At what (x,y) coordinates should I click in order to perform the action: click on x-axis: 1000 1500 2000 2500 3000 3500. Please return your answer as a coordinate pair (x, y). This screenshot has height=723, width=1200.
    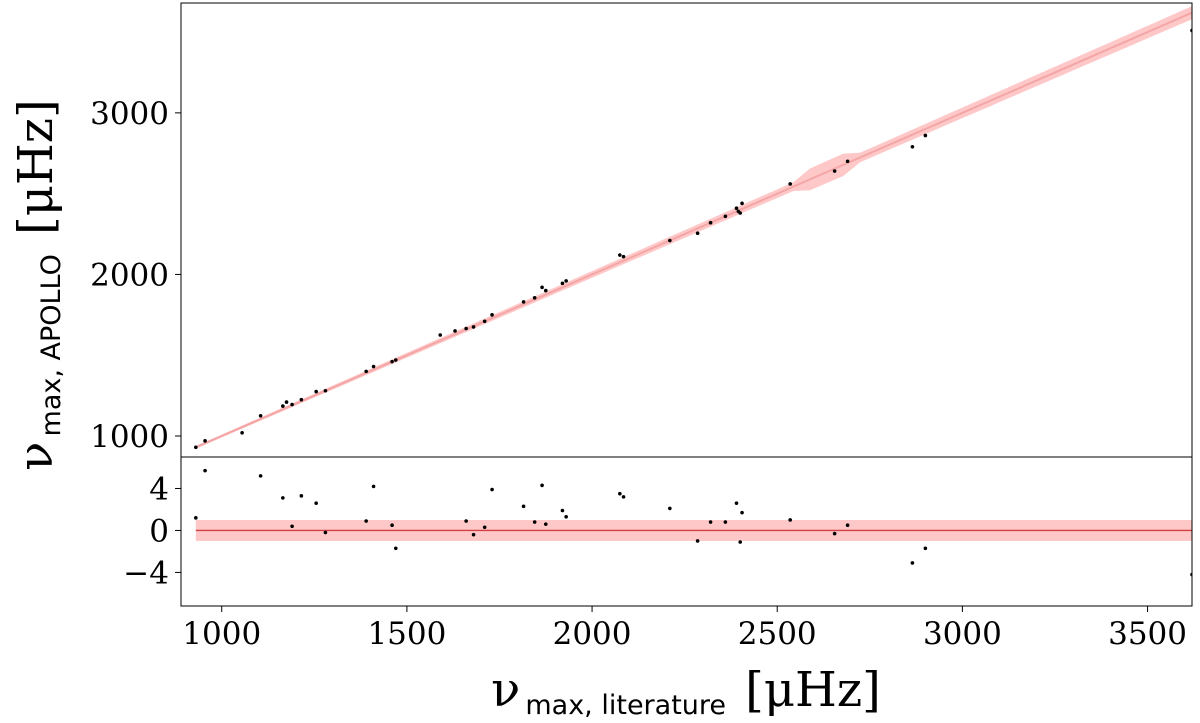
    Looking at the image, I should click on (684, 629).